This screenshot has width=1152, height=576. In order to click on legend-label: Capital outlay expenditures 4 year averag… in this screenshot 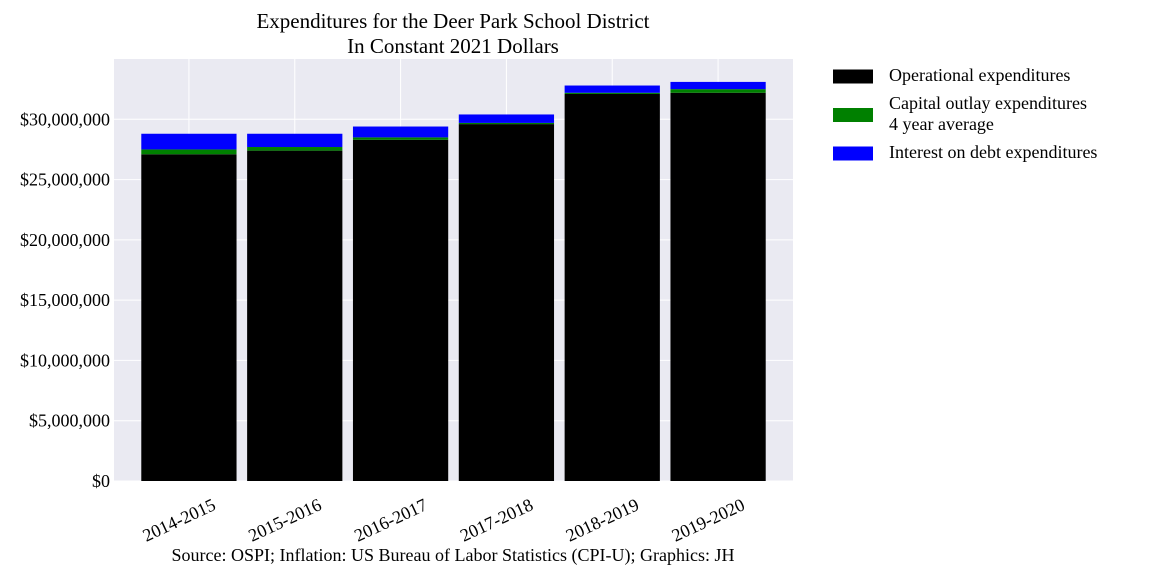, I will do `click(988, 113)`.